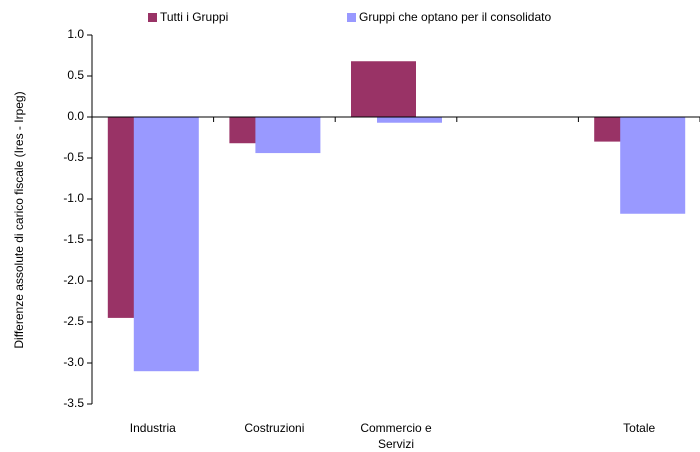  I want to click on x-tick-label: Costruzioni, so click(274, 428).